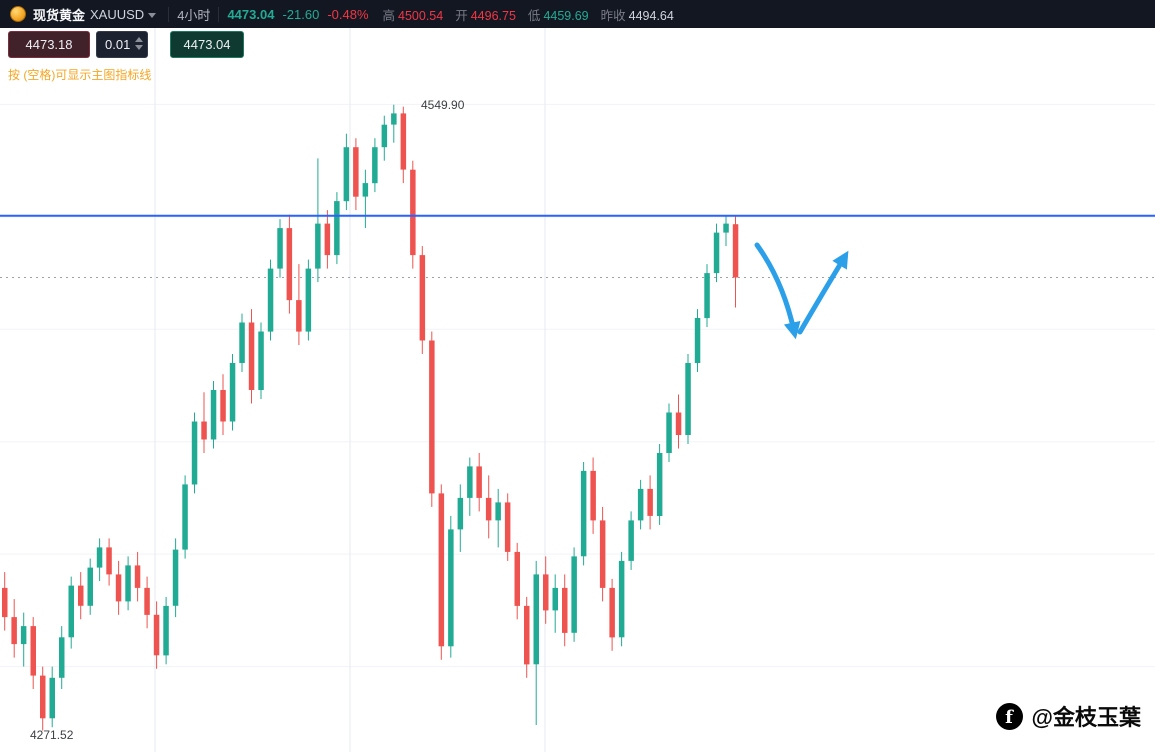 The height and width of the screenshot is (752, 1155). Describe the element at coordinates (1009, 716) in the screenshot. I see `facebook-icon: f` at that location.